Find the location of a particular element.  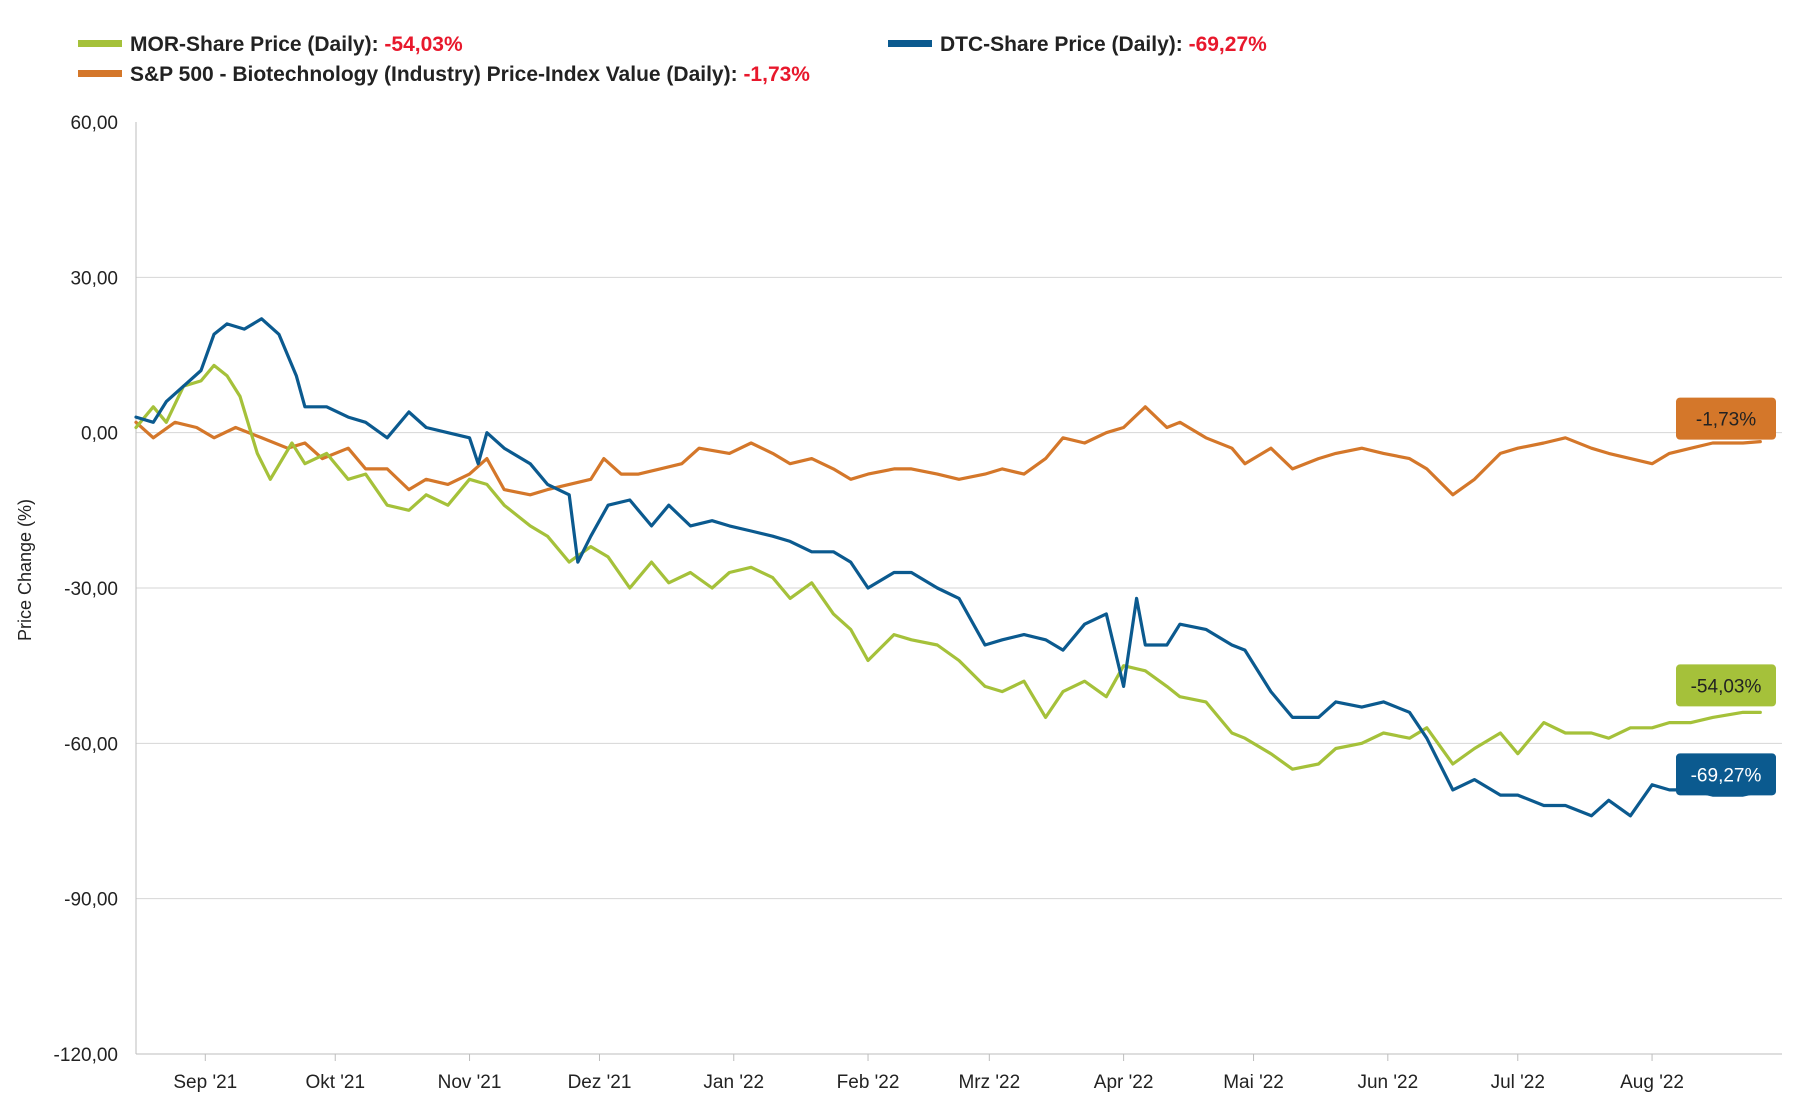

y-tick-label: 60,00 is located at coordinates (94, 123).